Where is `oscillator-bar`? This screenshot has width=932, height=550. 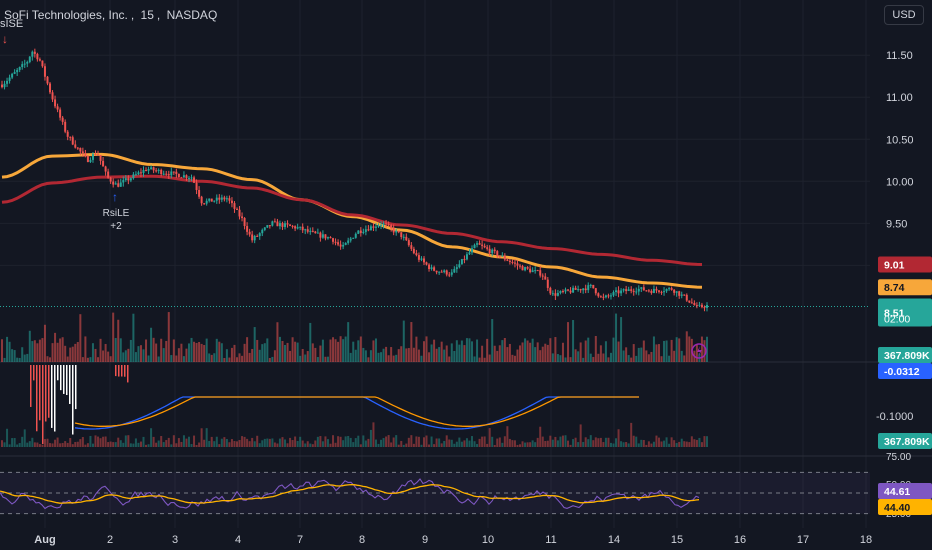 oscillator-bar is located at coordinates (49, 391).